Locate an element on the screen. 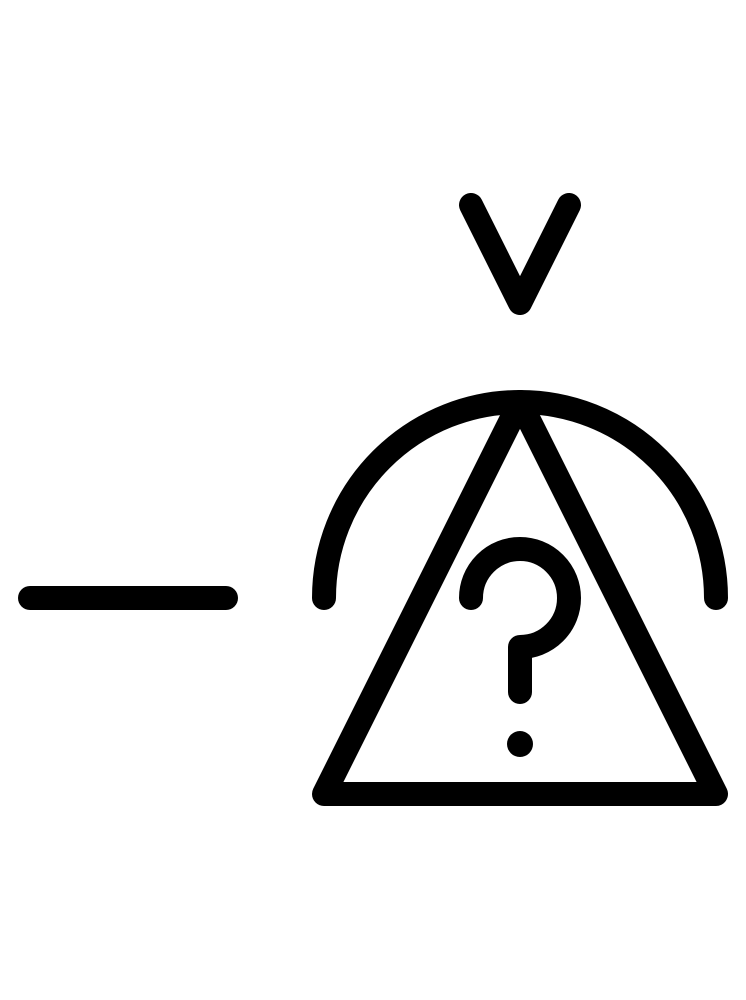 This screenshot has width=746, height=1000. question-mark-hook is located at coordinates (520, 620).